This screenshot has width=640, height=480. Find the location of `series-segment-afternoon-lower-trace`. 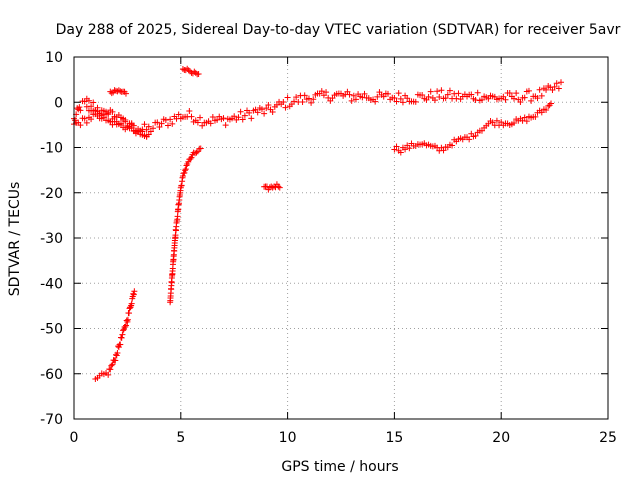

series-segment-afternoon-lower-trace is located at coordinates (473, 128).